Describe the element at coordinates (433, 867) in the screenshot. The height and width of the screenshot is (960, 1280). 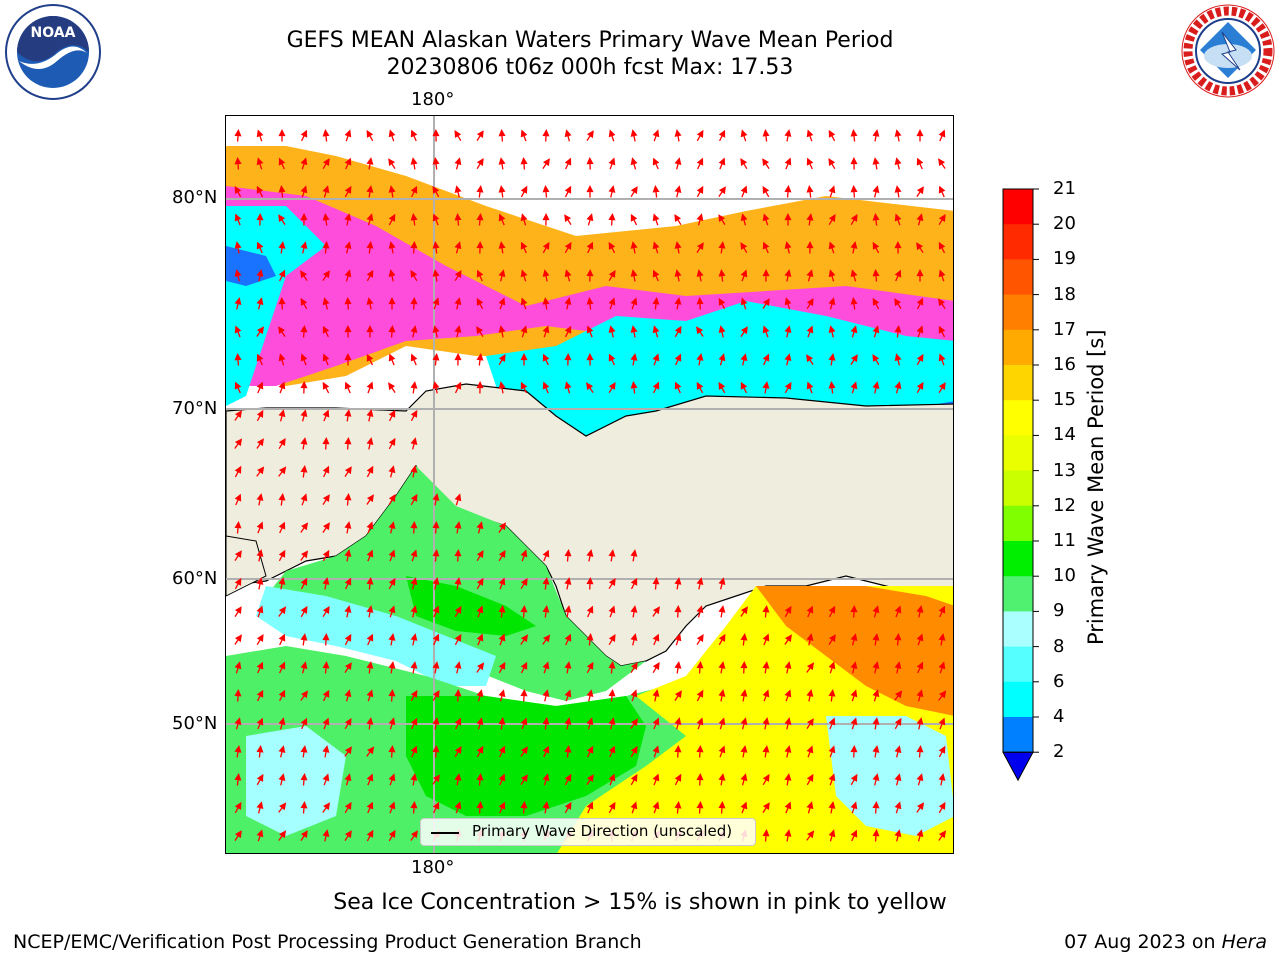
I see `lon-label-bottom: 180°` at that location.